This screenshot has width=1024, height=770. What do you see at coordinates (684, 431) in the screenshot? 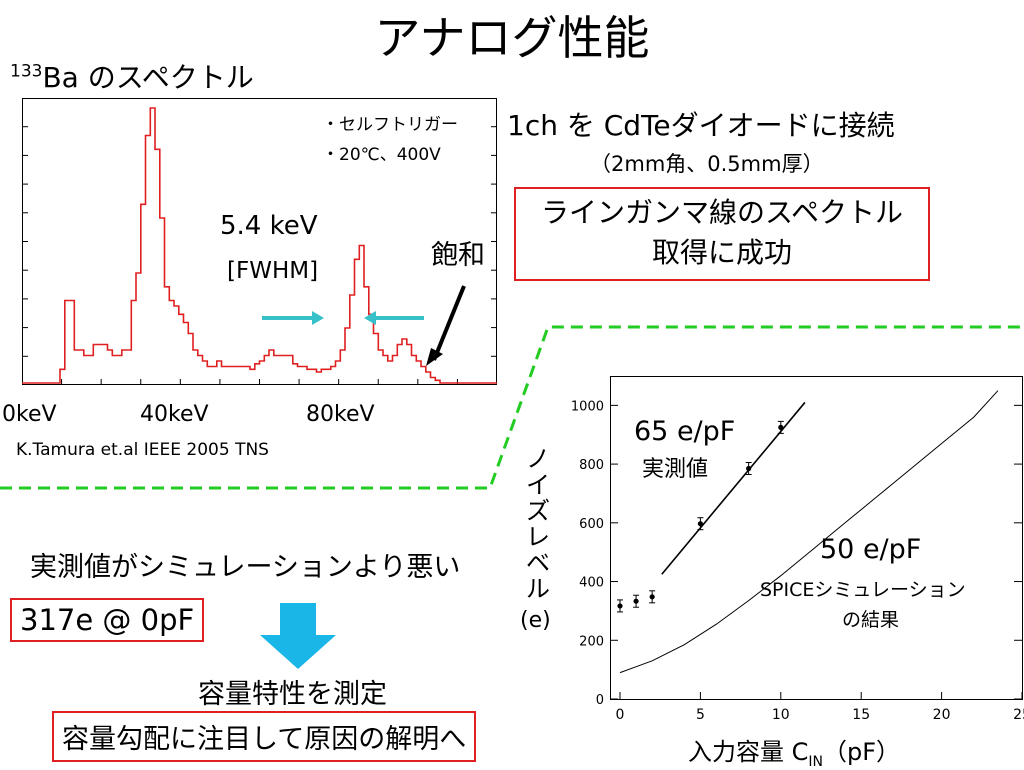
I see `measured-slope-value: 65 e/pF` at bounding box center [684, 431].